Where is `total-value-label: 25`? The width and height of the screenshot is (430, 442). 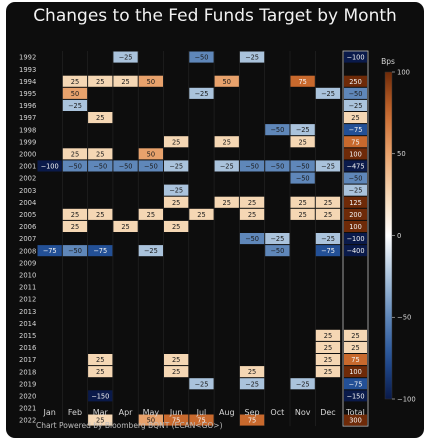 total-value-label: 25 is located at coordinates (355, 348).